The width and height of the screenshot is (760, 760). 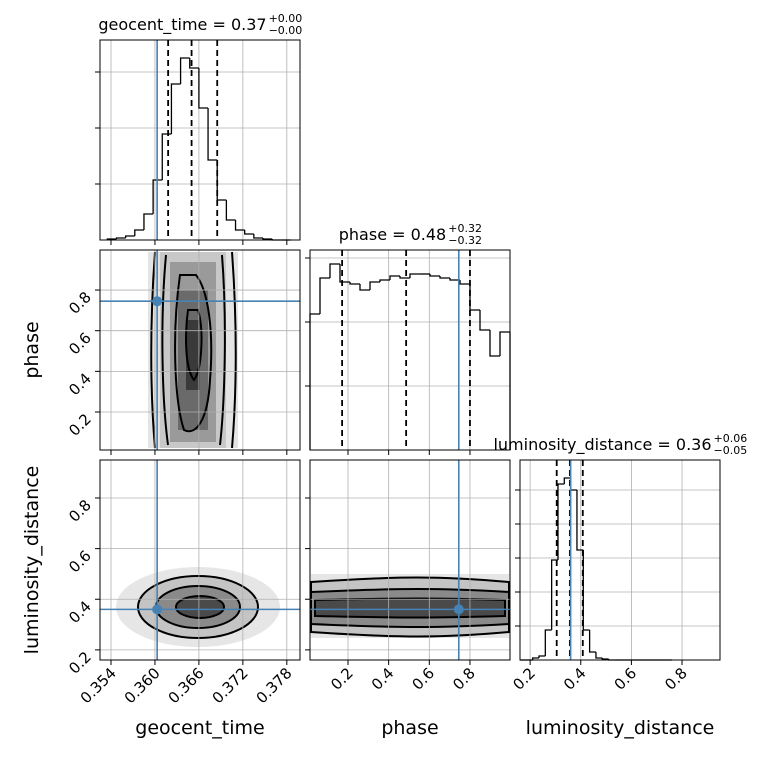 I want to click on x-axis-label: luminosity_distance, so click(x=620, y=728).